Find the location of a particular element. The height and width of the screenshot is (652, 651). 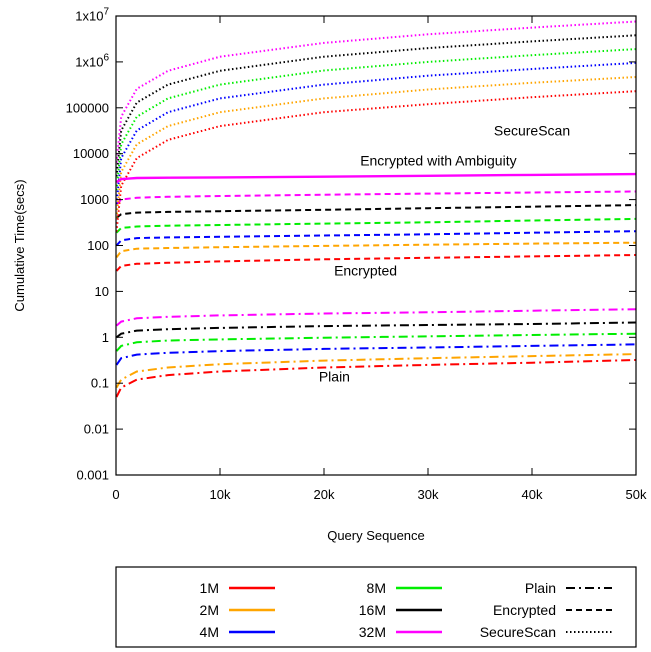

y-tick-label: 10000 is located at coordinates (91, 153).